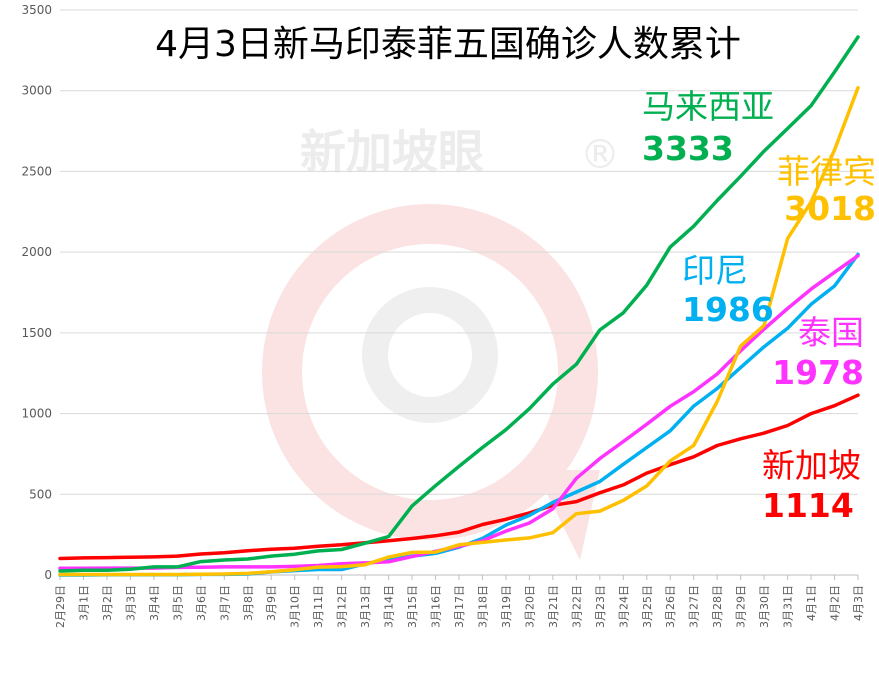 This screenshot has height=698, width=879. I want to click on x-tick-label: 4月2日, so click(835, 603).